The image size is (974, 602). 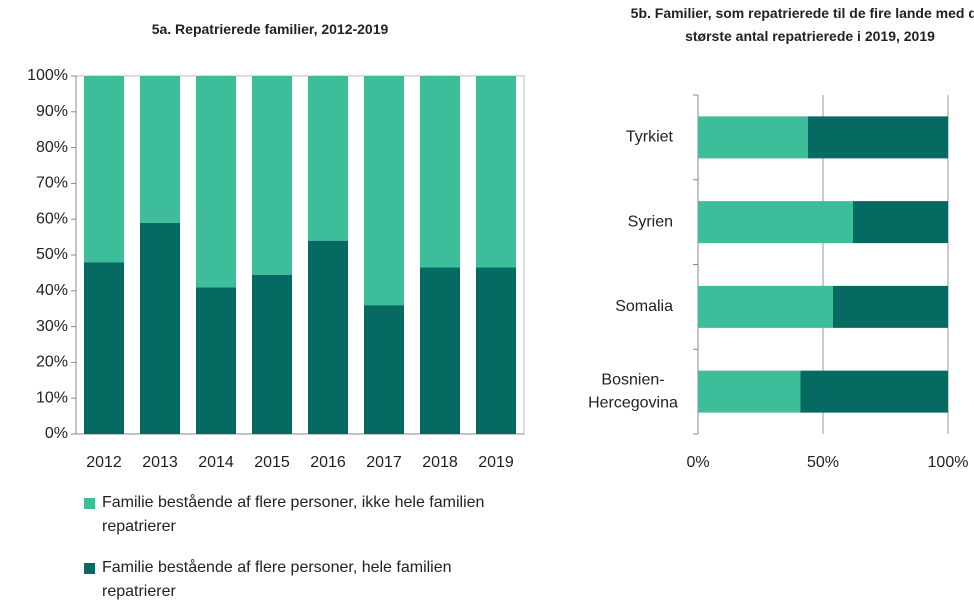 I want to click on x-tick-label: 2019, so click(x=496, y=462).